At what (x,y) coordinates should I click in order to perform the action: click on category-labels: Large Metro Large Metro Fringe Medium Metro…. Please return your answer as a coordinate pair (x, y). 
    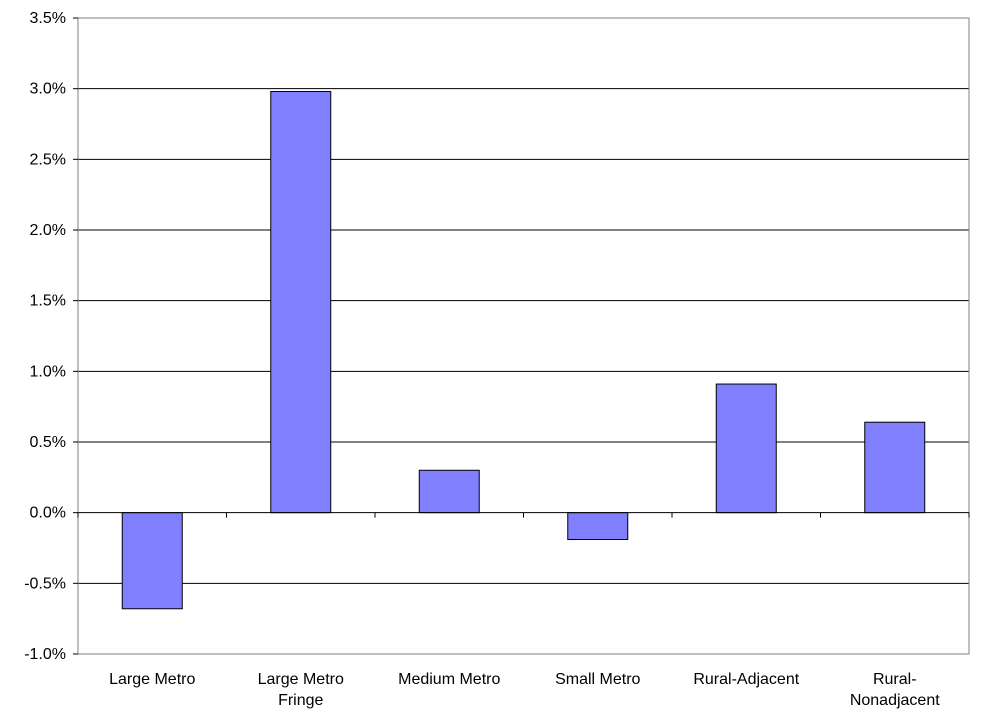
    Looking at the image, I should click on (524, 690).